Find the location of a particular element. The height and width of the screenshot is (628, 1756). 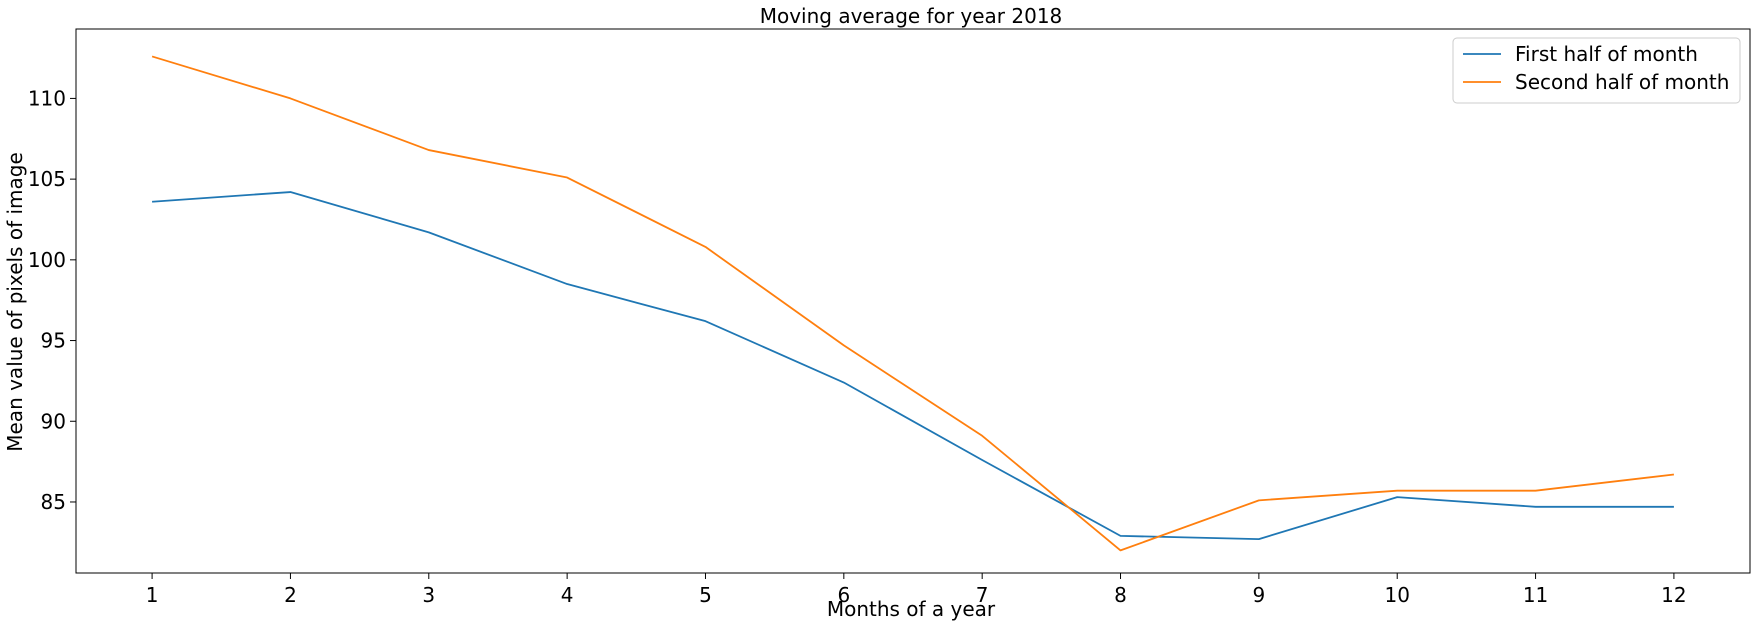

y-tick-label: 90 is located at coordinates (53, 421).